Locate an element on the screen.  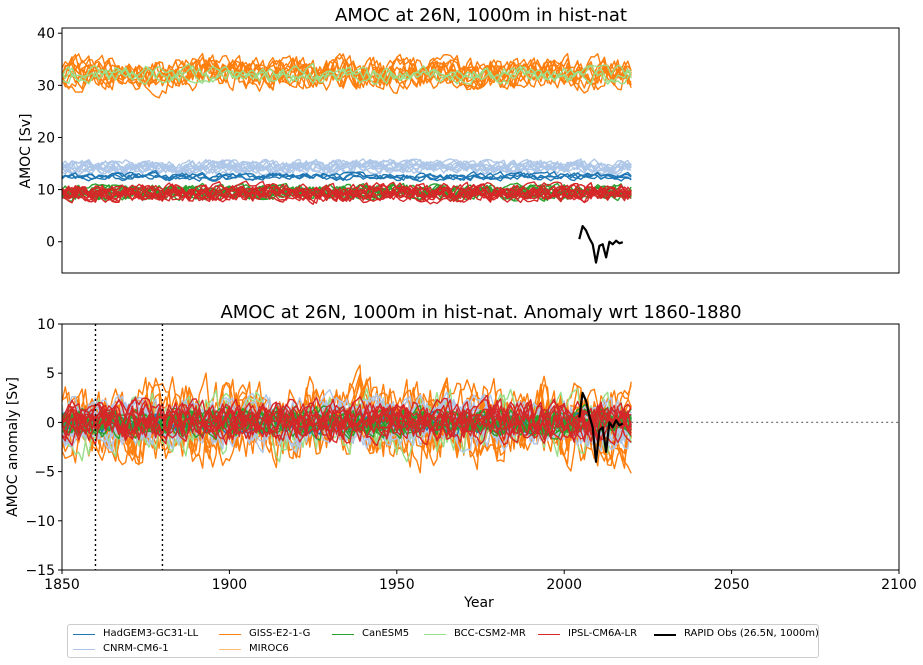
legend-swatch-ipsl is located at coordinates (549, 634).